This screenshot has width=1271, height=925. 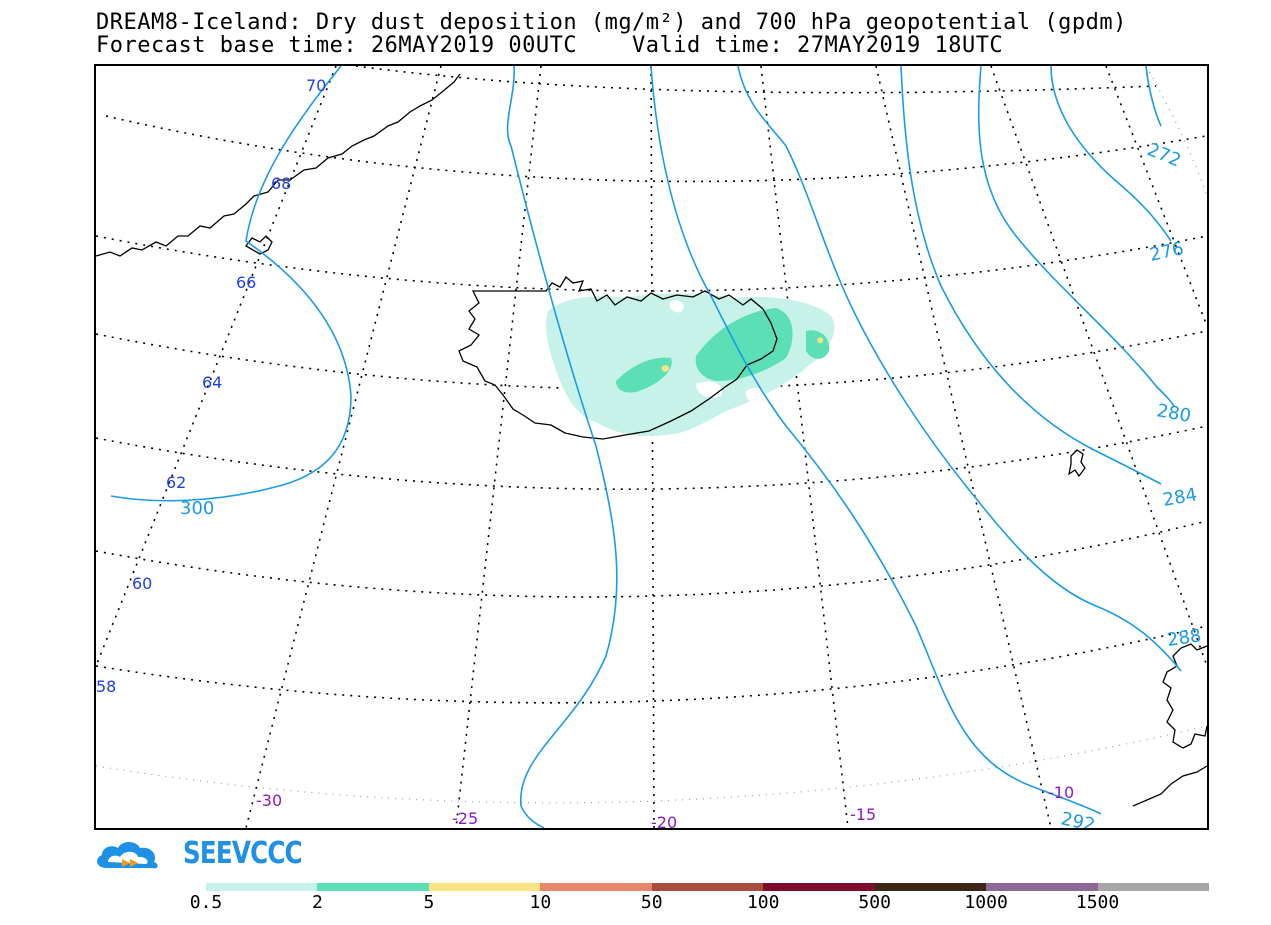 What do you see at coordinates (986, 902) in the screenshot?
I see `colorbar-label: 1000` at bounding box center [986, 902].